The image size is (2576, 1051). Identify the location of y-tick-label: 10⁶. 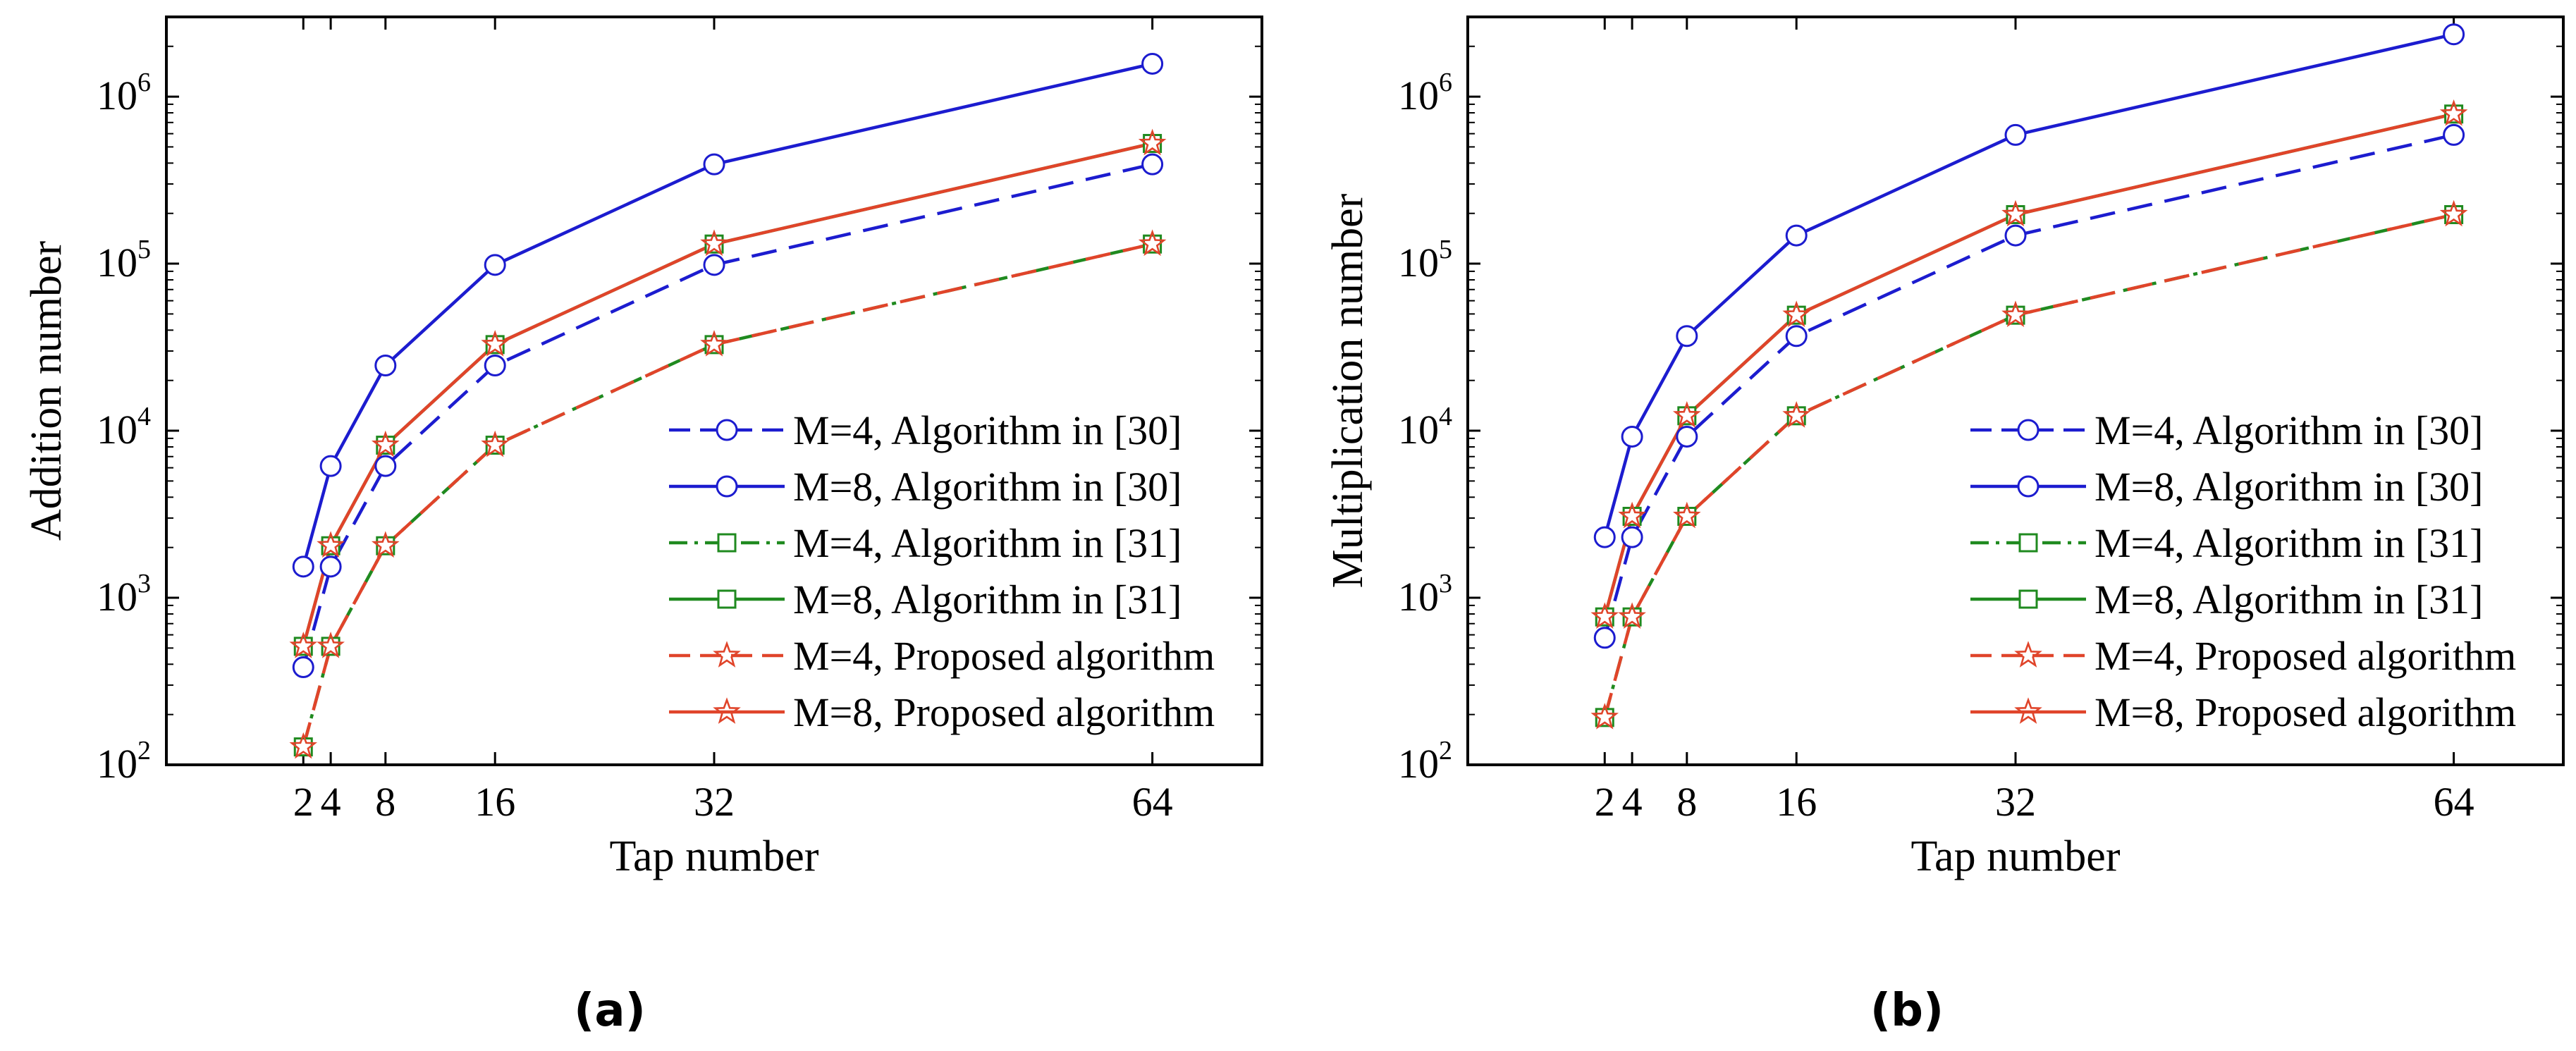
(1425, 93).